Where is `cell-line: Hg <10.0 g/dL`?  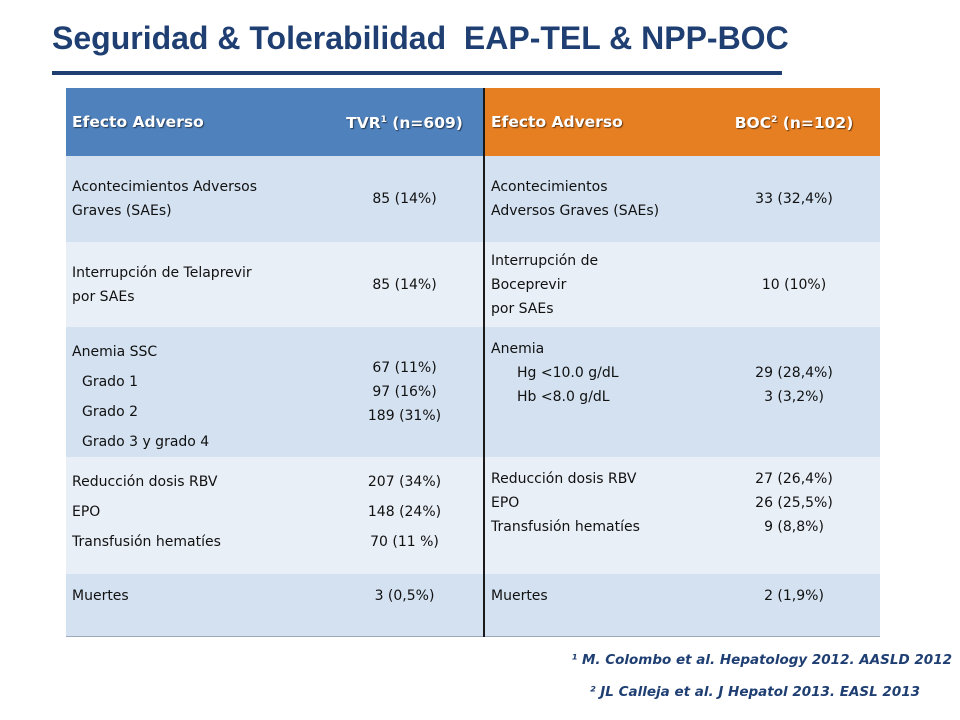
cell-line: Hg <10.0 g/dL is located at coordinates (568, 373).